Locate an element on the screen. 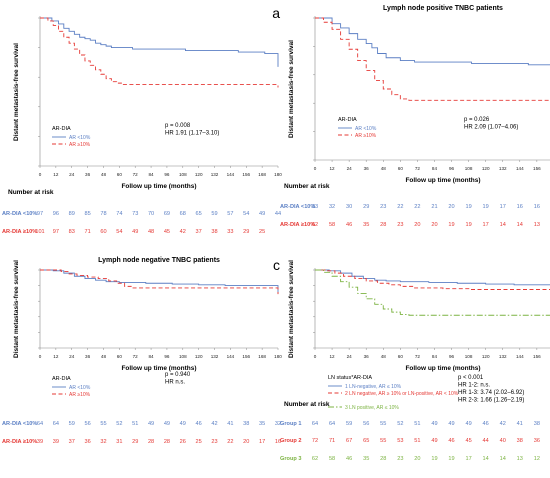  legend-label: AR <10% is located at coordinates (80, 388).